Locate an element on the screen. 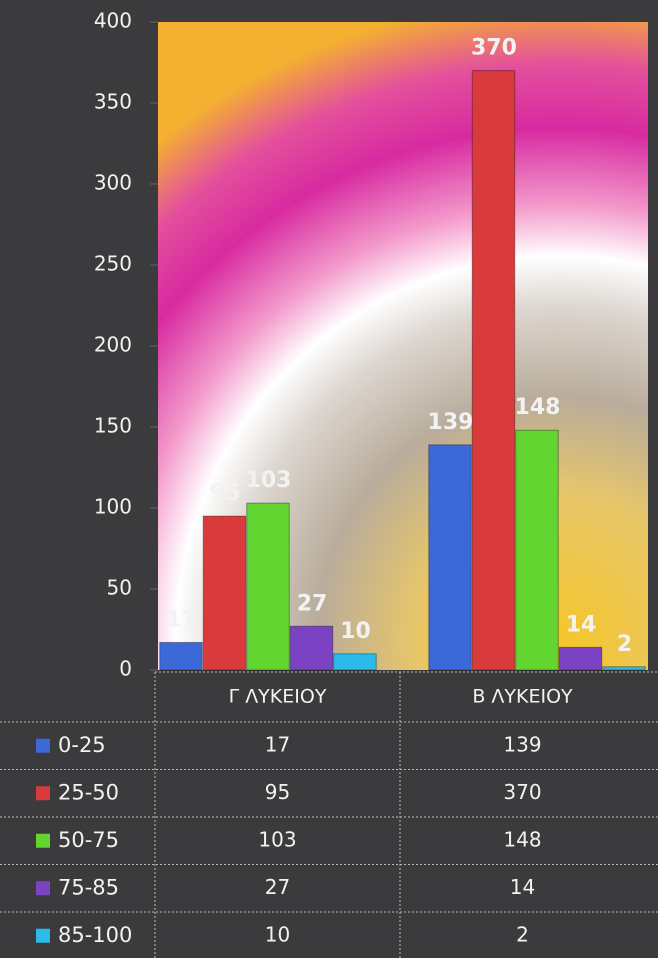 Image resolution: width=658 pixels, height=958 pixels. data-label: 14 is located at coordinates (581, 624).